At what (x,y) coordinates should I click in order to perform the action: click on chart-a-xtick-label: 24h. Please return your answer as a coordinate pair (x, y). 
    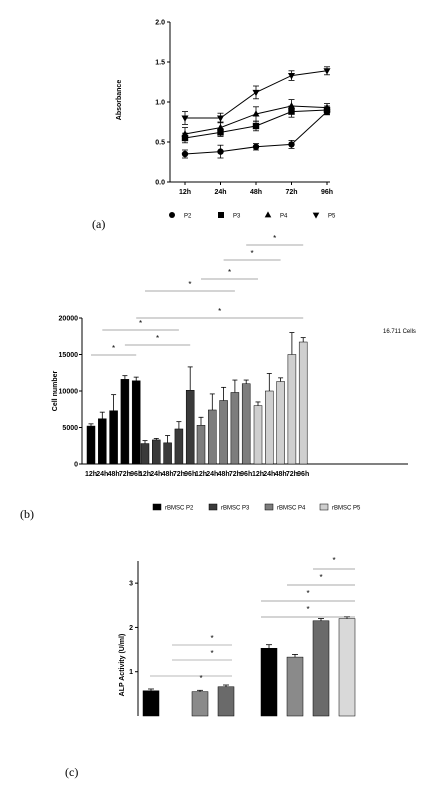
    Looking at the image, I should click on (220, 192).